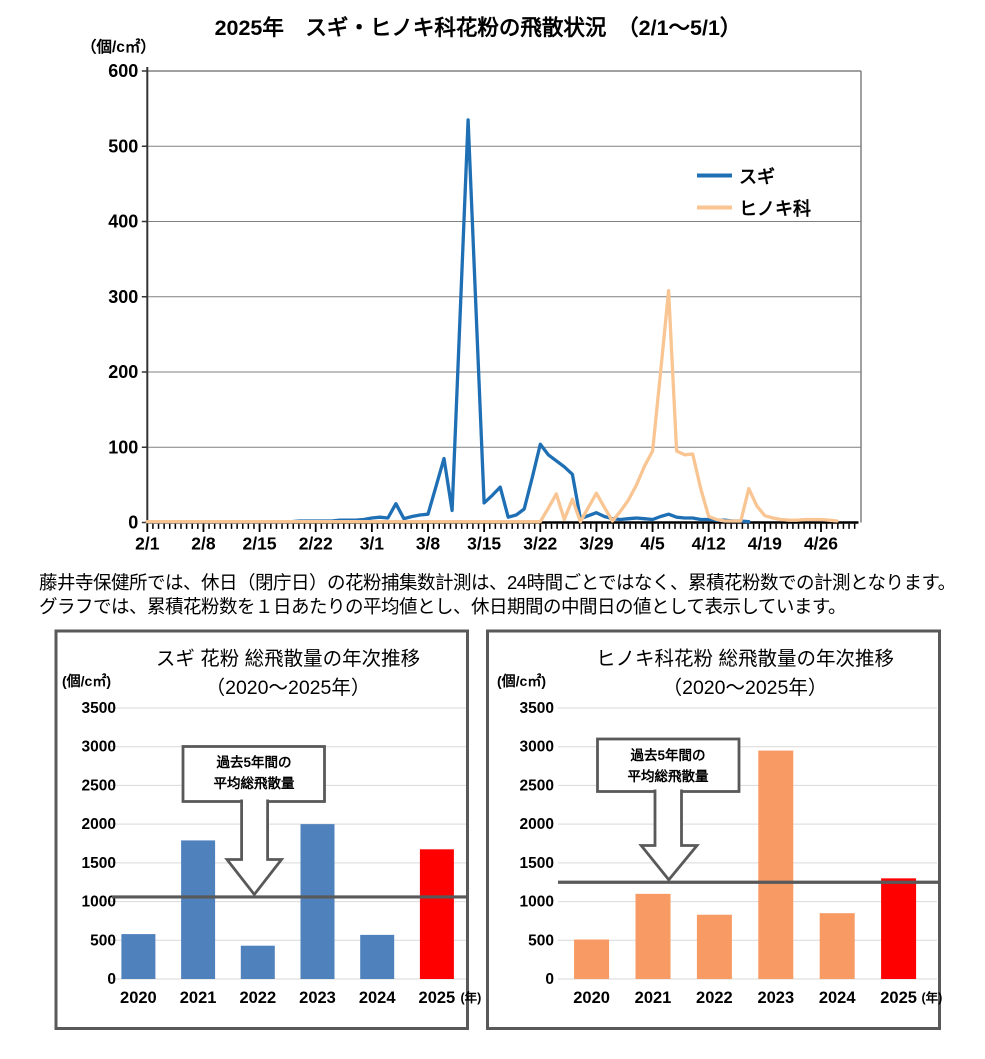 The height and width of the screenshot is (1059, 985). I want to click on legend-item-sugi: スギ, so click(755, 176).